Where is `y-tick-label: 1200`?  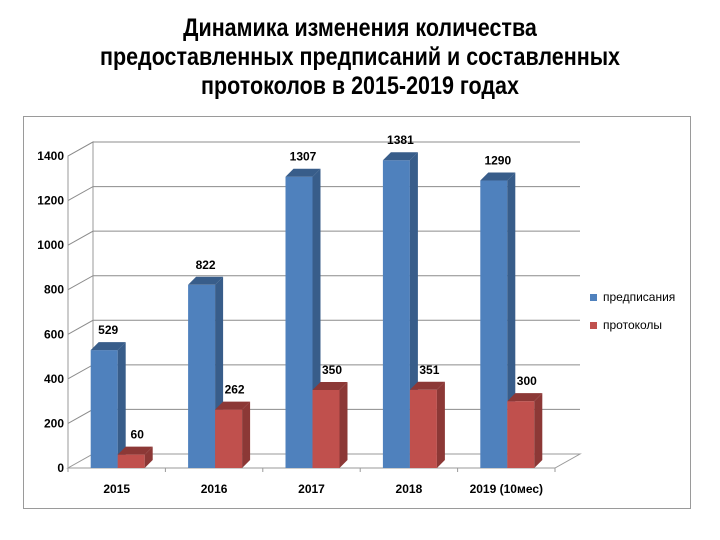 y-tick-label: 1200 is located at coordinates (50, 201).